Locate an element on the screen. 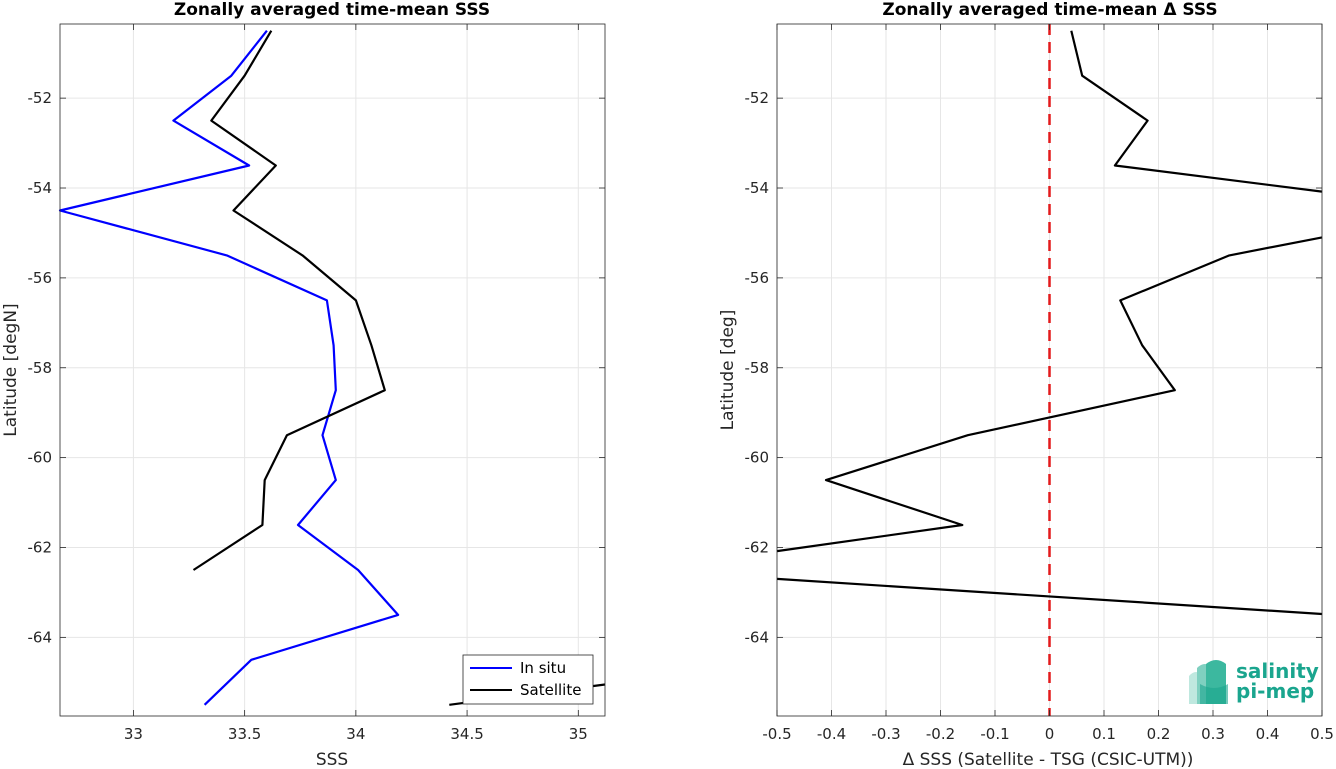 This screenshot has height=769, width=1336. x-tick-label: 0.2 is located at coordinates (1159, 734).